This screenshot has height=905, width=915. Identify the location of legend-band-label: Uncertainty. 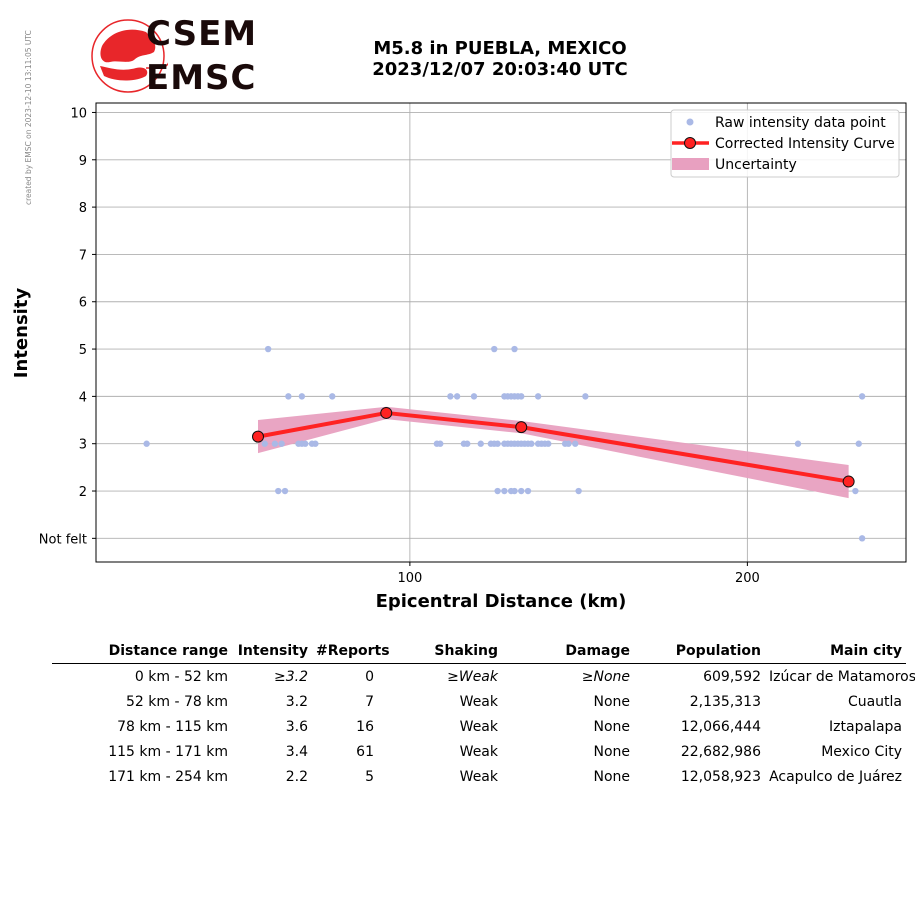
(756, 165).